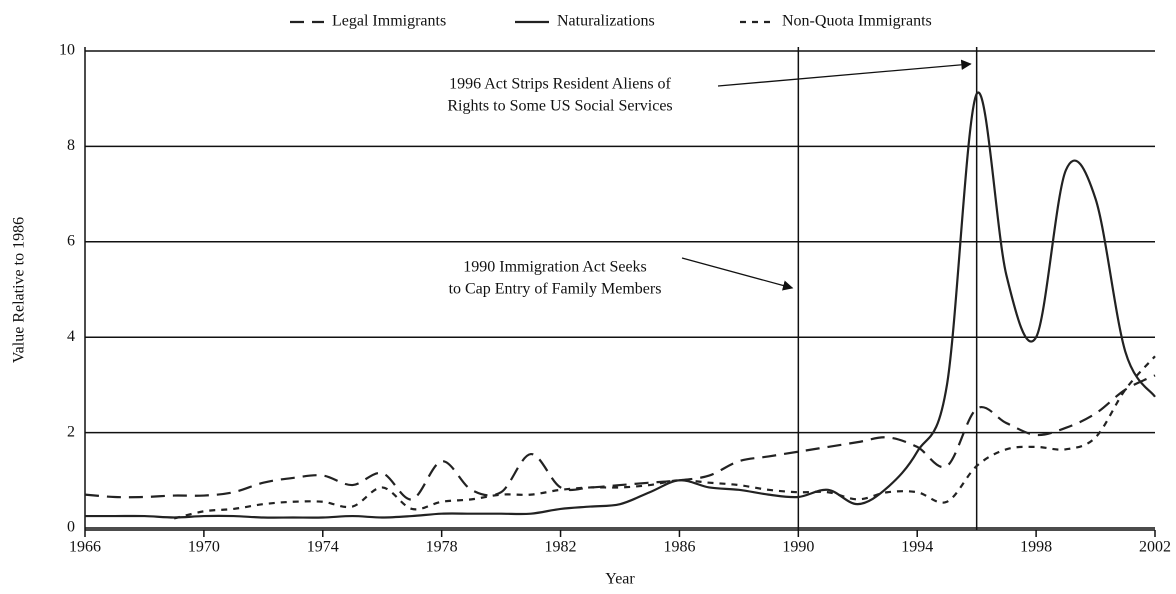 This screenshot has height=594, width=1176. What do you see at coordinates (1036, 547) in the screenshot?
I see `x-tick-label: 1998` at bounding box center [1036, 547].